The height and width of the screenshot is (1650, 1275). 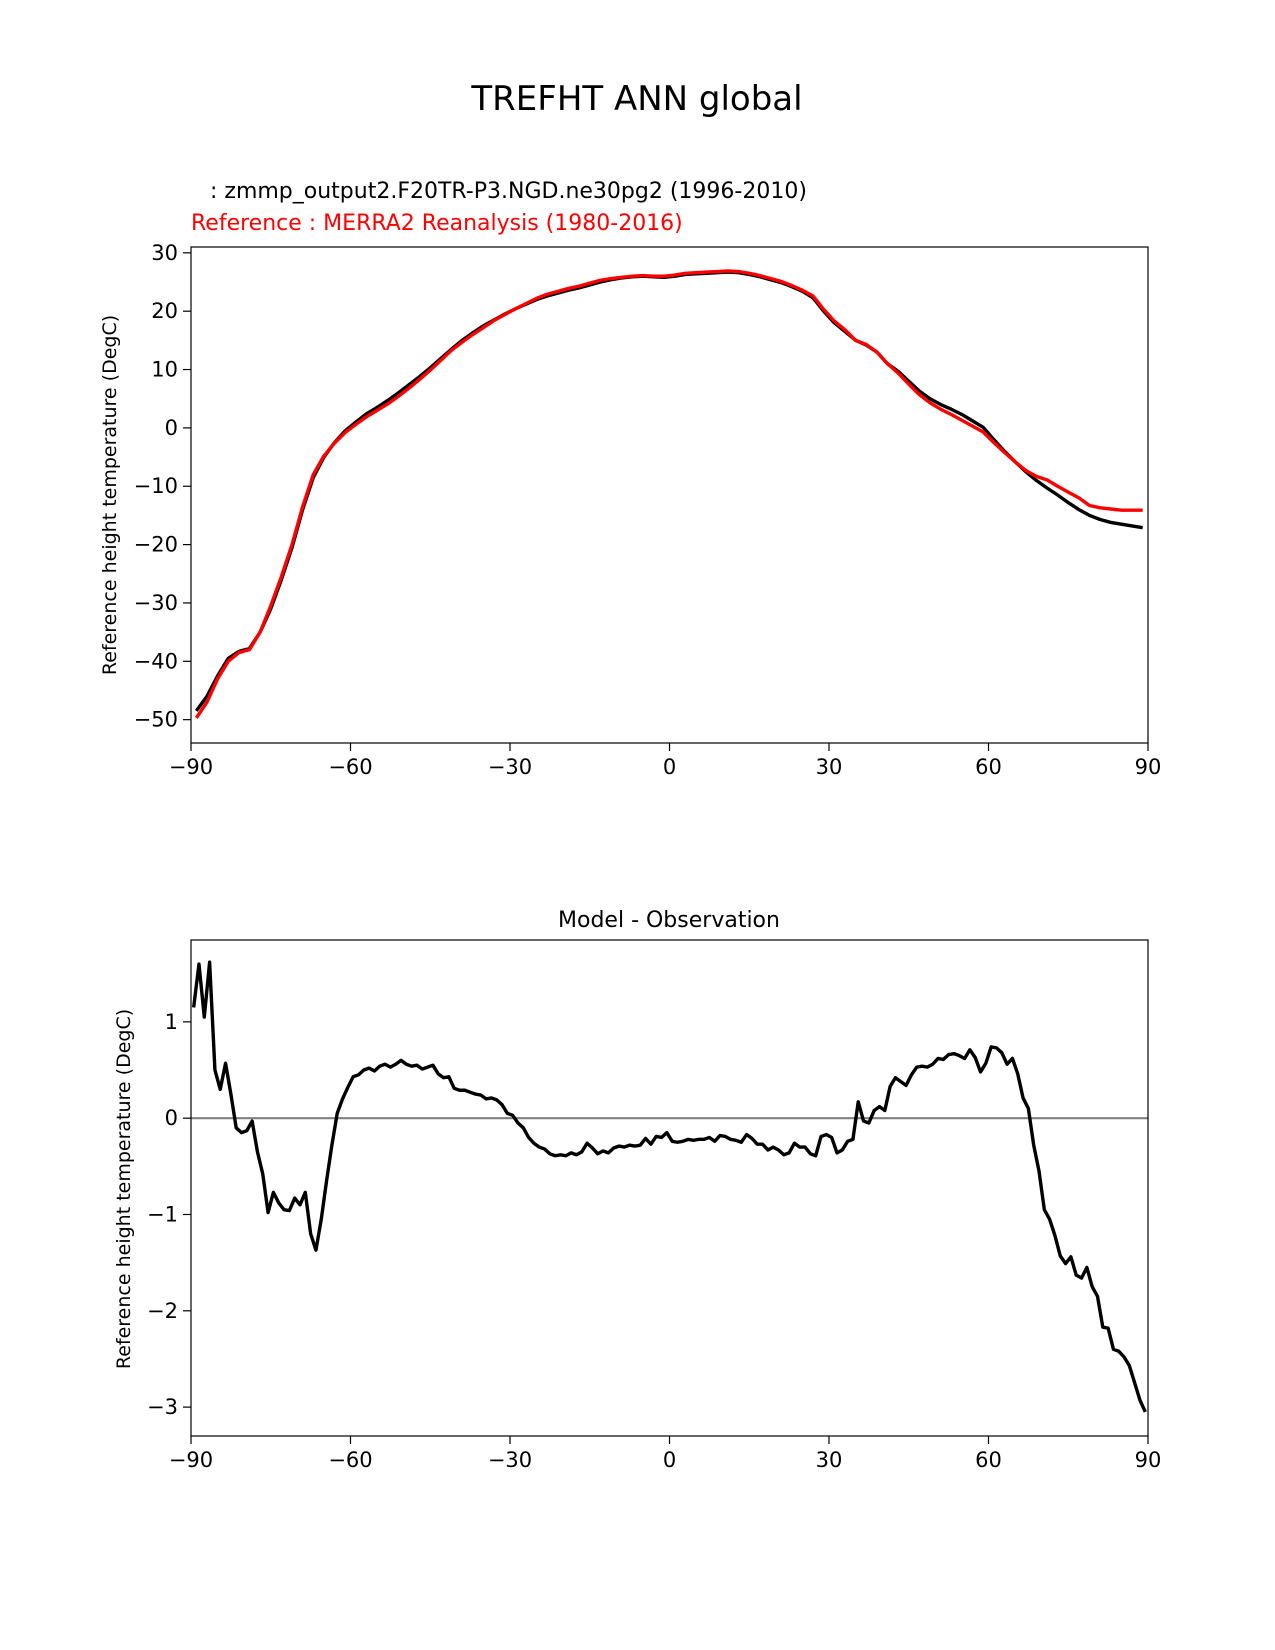 What do you see at coordinates (191, 767) in the screenshot?
I see `top-xtick-label: −90` at bounding box center [191, 767].